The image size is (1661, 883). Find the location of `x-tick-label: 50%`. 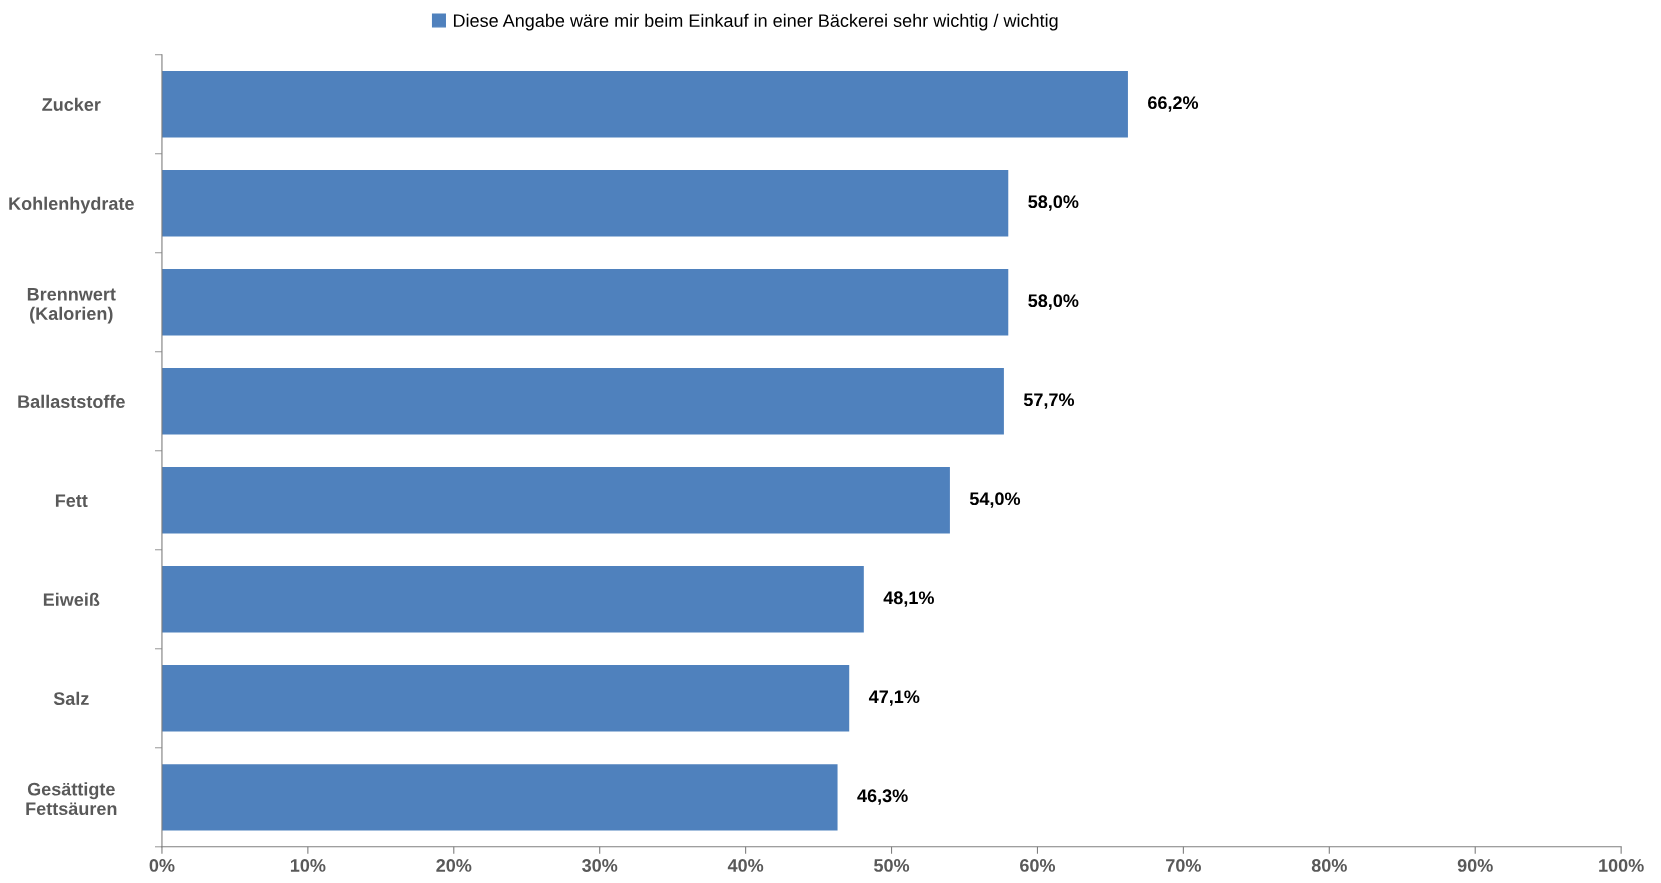

x-tick-label: 50% is located at coordinates (892, 865).